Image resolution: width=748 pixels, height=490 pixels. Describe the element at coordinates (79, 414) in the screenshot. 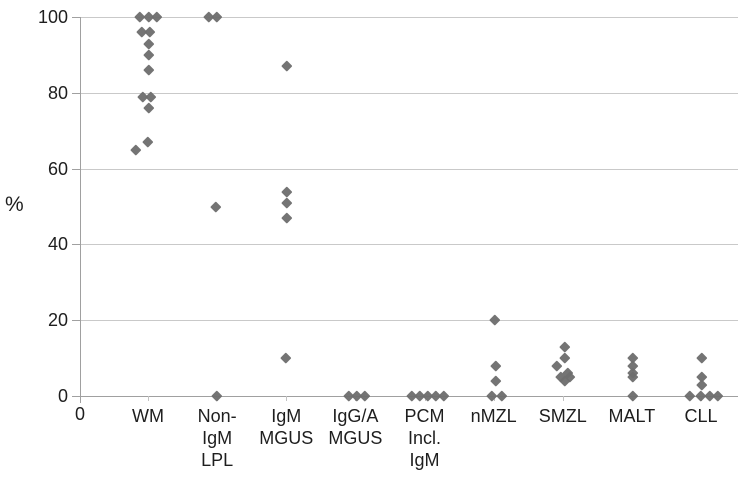

I see `x-origin-label: 0` at that location.